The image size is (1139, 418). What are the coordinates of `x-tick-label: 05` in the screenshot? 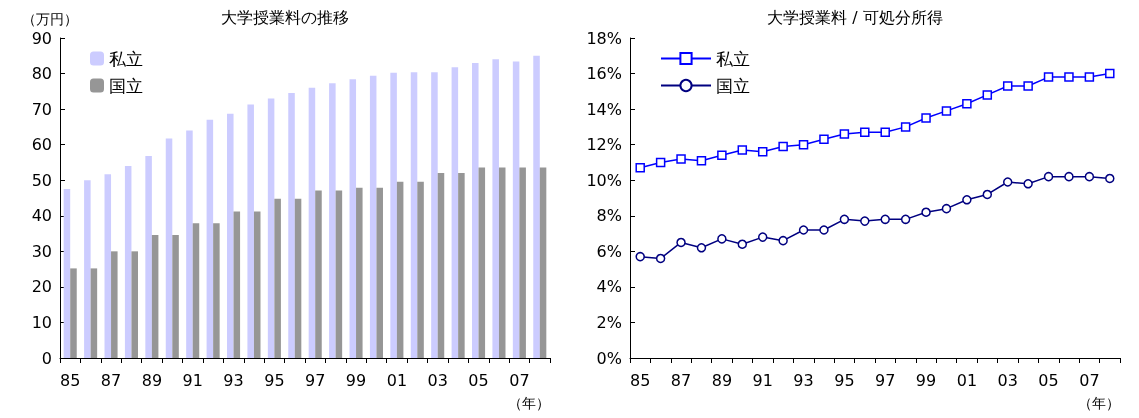 It's located at (478, 380).